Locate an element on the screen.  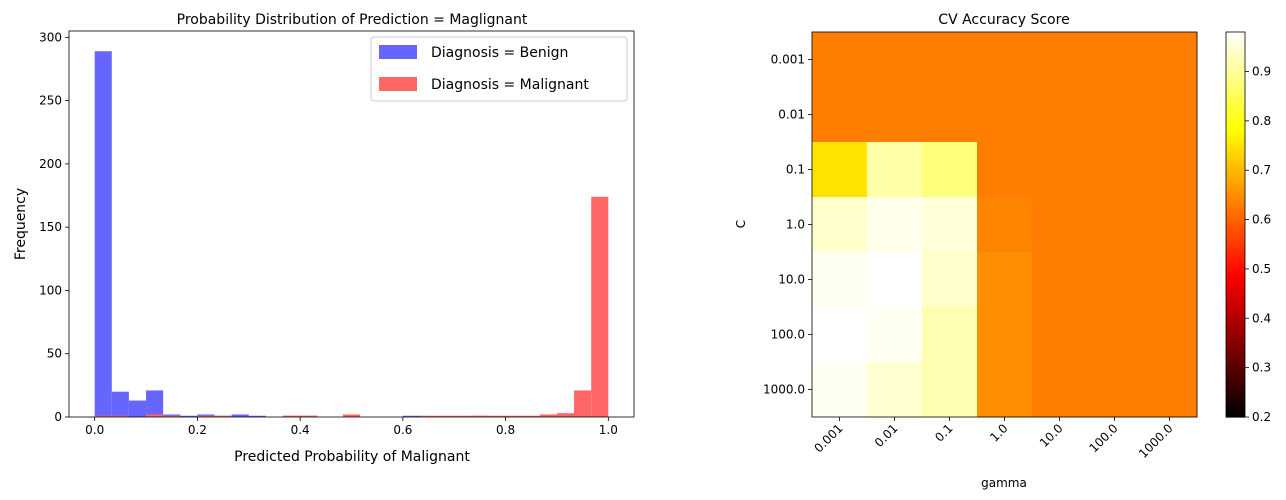
heatmap-xlabel: gamma is located at coordinates (1004, 483).